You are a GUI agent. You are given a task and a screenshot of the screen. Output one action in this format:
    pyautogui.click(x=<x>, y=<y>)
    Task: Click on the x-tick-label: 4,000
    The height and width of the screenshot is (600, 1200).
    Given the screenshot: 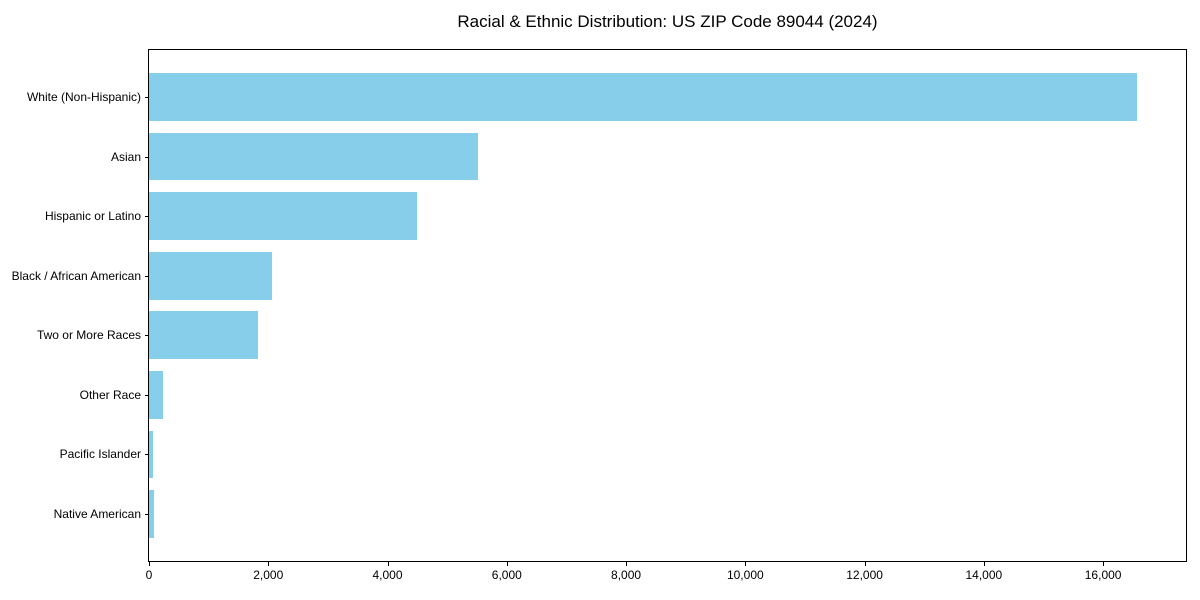 What is the action you would take?
    pyautogui.click(x=387, y=575)
    